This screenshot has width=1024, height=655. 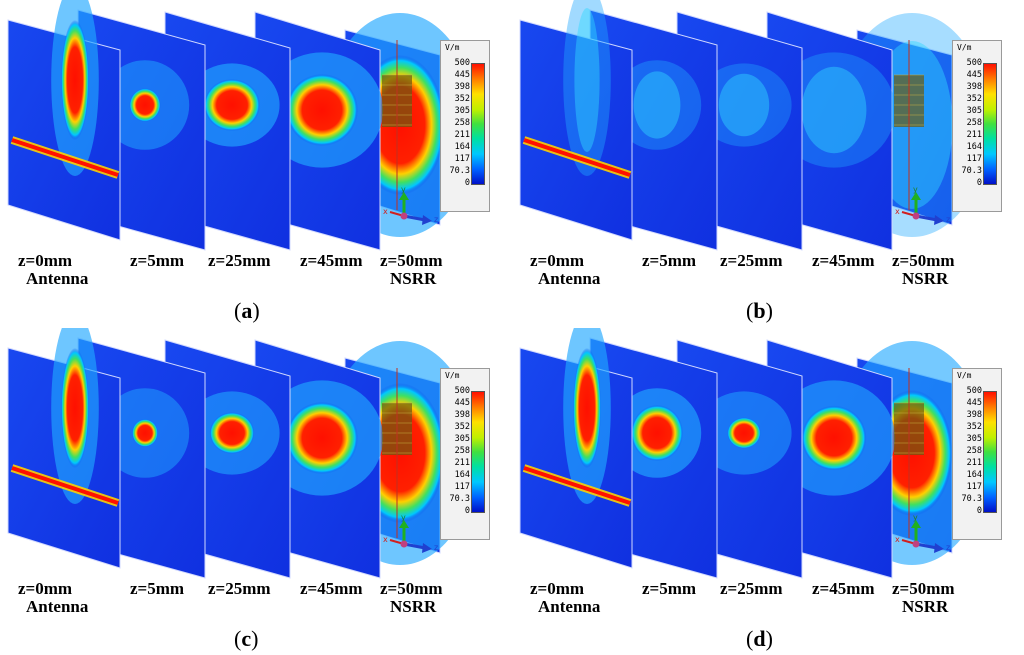 I want to click on subfigure-label: (d), so click(x=759, y=638).